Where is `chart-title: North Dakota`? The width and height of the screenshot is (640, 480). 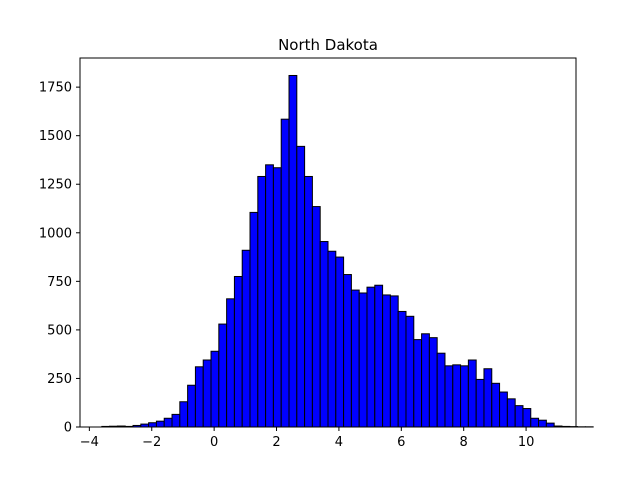 chart-title: North Dakota is located at coordinates (328, 45).